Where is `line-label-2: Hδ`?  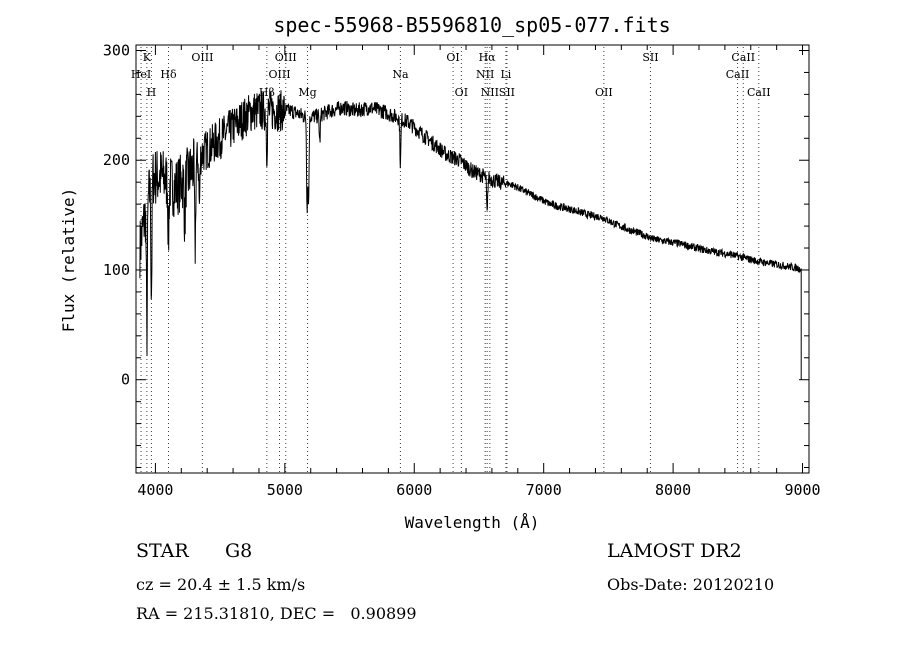
line-label-2: Hδ is located at coordinates (168, 74).